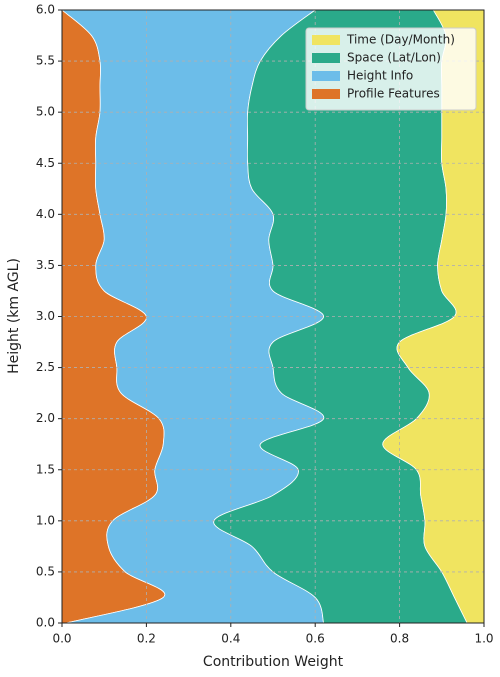 Image resolution: width=500 pixels, height=677 pixels. Describe the element at coordinates (45, 316) in the screenshot. I see `y-tick-label: 3.0` at that location.